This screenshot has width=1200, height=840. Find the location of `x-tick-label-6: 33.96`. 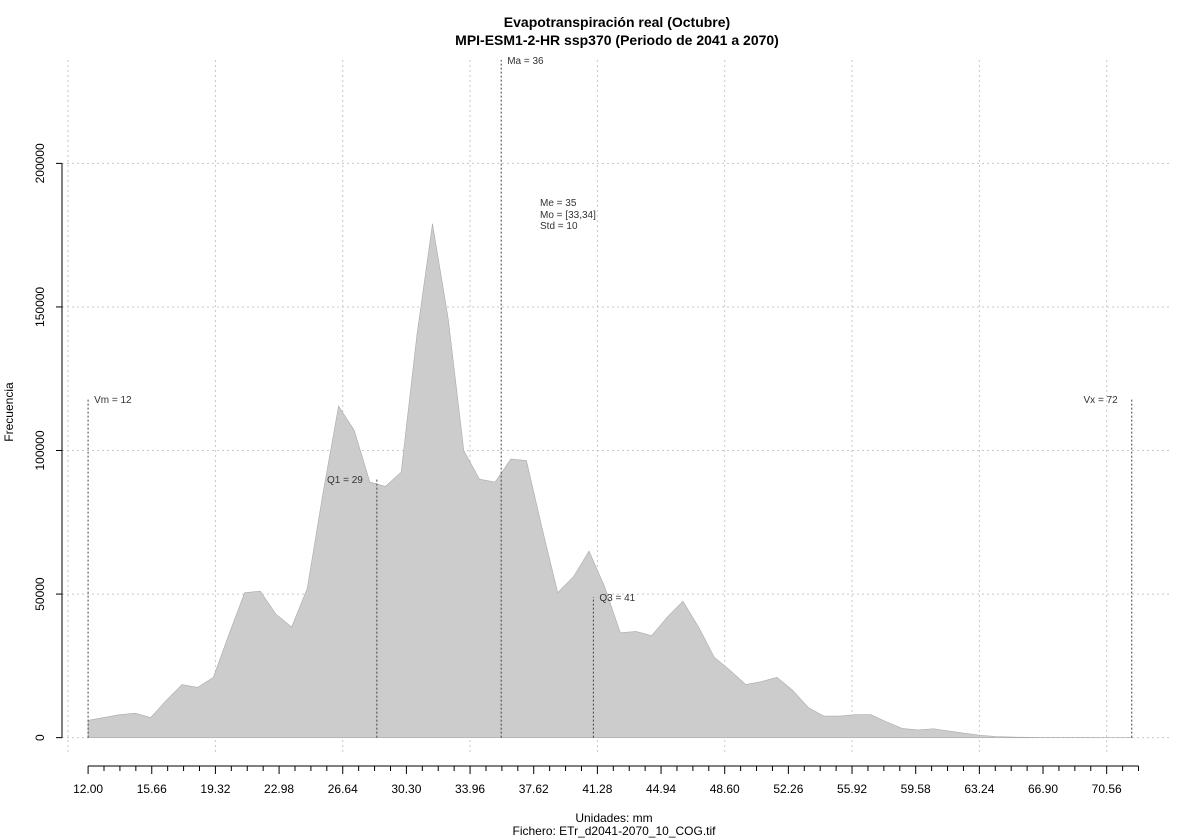

x-tick-label-6: 33.96 is located at coordinates (470, 789).